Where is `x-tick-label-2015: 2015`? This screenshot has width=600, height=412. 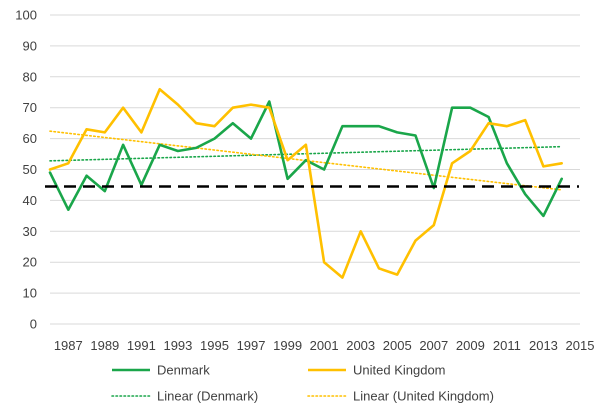 x-tick-label-2015: 2015 is located at coordinates (580, 345).